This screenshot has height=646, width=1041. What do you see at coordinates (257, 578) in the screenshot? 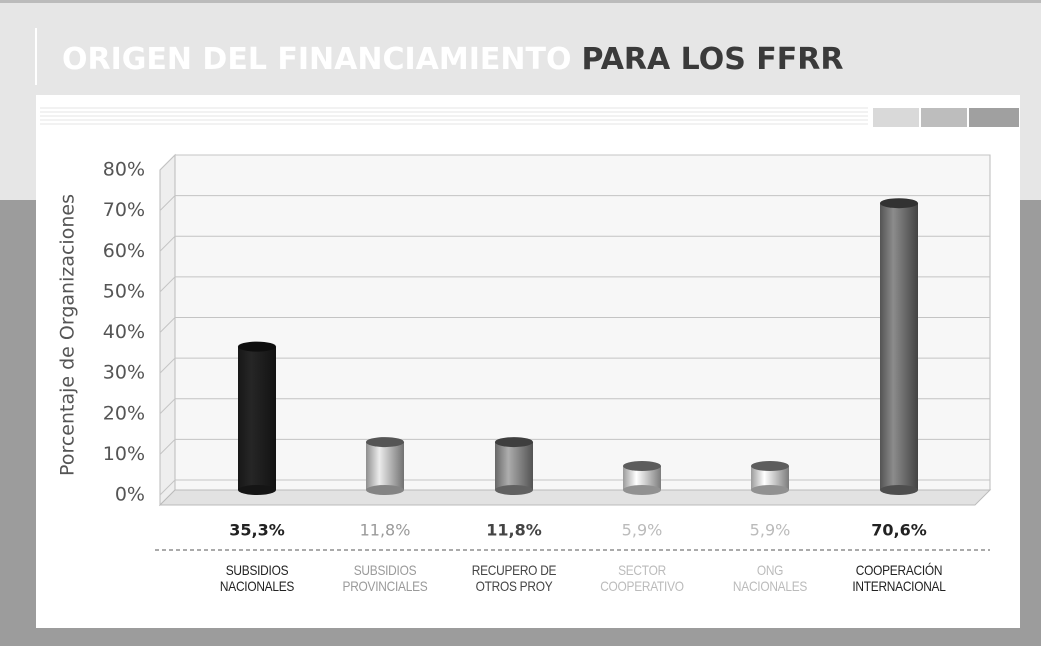
I see `x-tick-label: SUBSIDIOS NACIONALES` at bounding box center [257, 578].